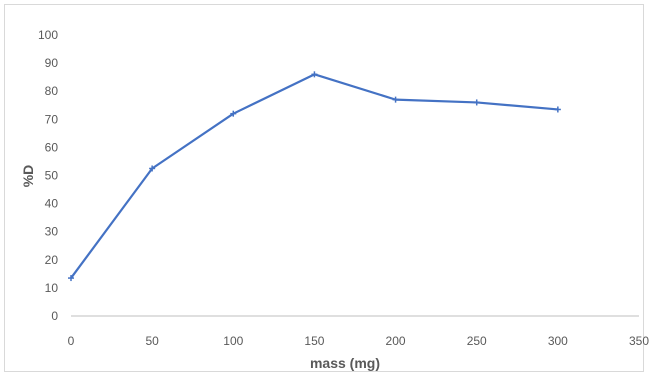 This screenshot has width=649, height=376. I want to click on y-axis-ticks: 0 10 20 30 40 50 60 70 80 90 100, so click(48, 175).